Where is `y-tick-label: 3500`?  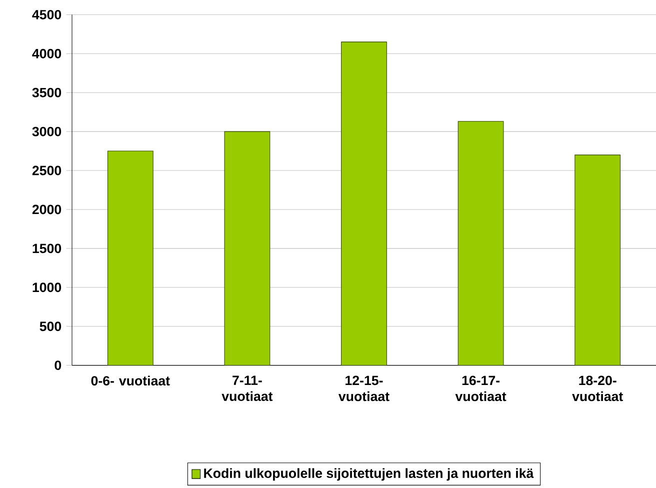 y-tick-label: 3500 is located at coordinates (47, 93).